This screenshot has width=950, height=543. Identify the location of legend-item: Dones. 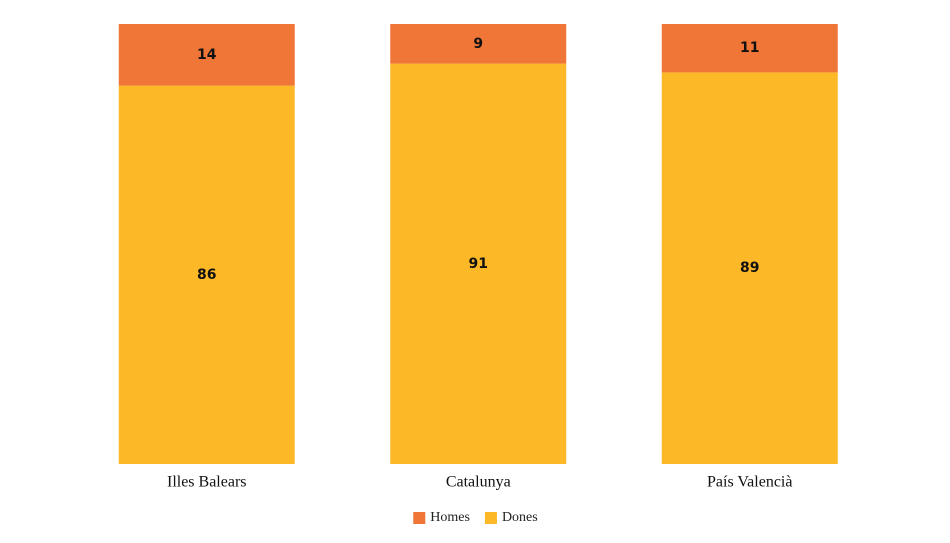
(511, 517).